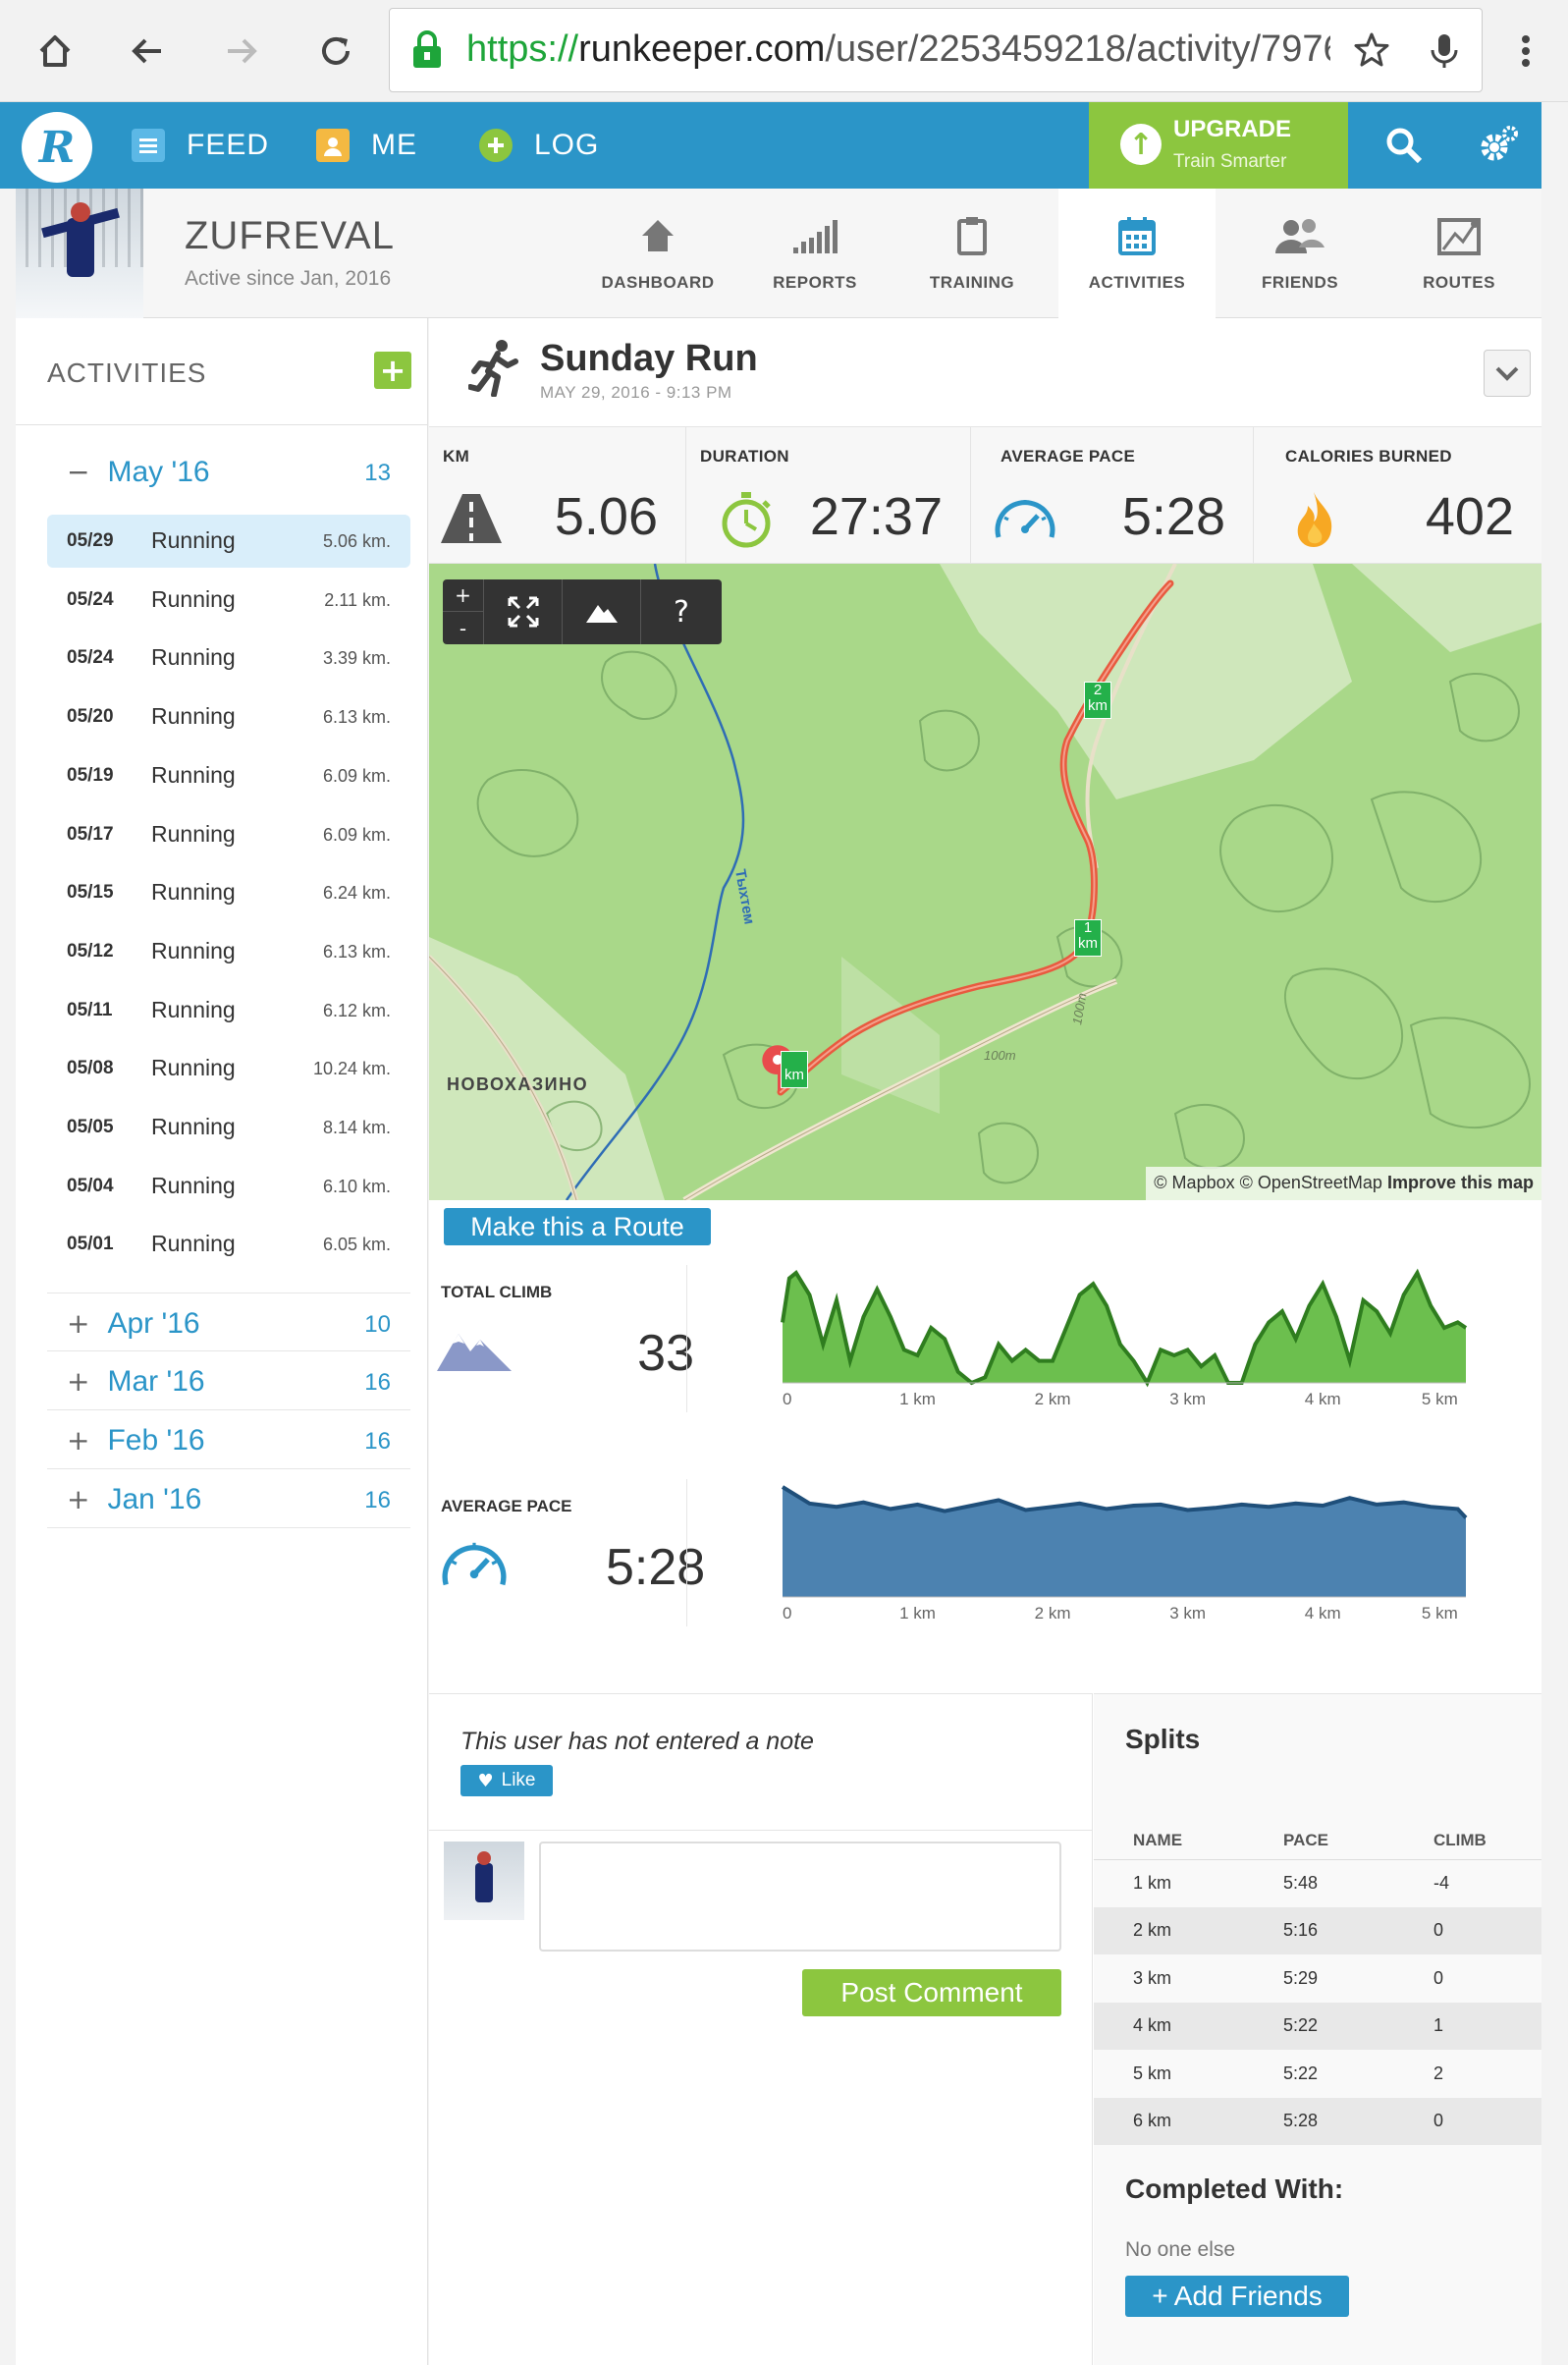 This screenshot has width=1568, height=2365. What do you see at coordinates (637, 1741) in the screenshot?
I see `note-text: This user has not entered a note` at bounding box center [637, 1741].